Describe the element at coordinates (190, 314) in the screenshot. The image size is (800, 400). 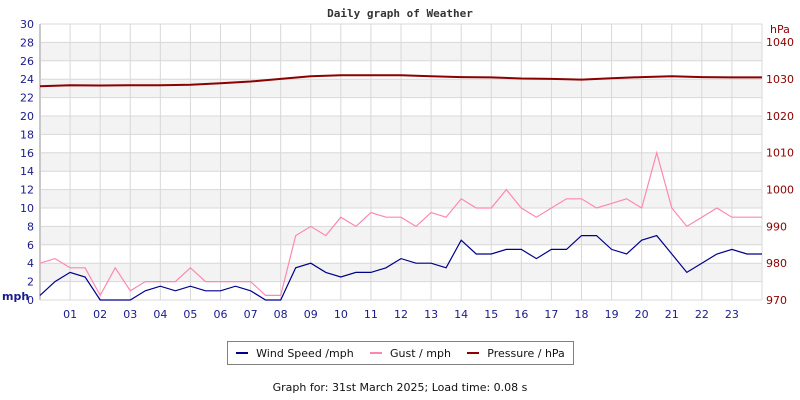
I see `x-tick-label: 05` at that location.